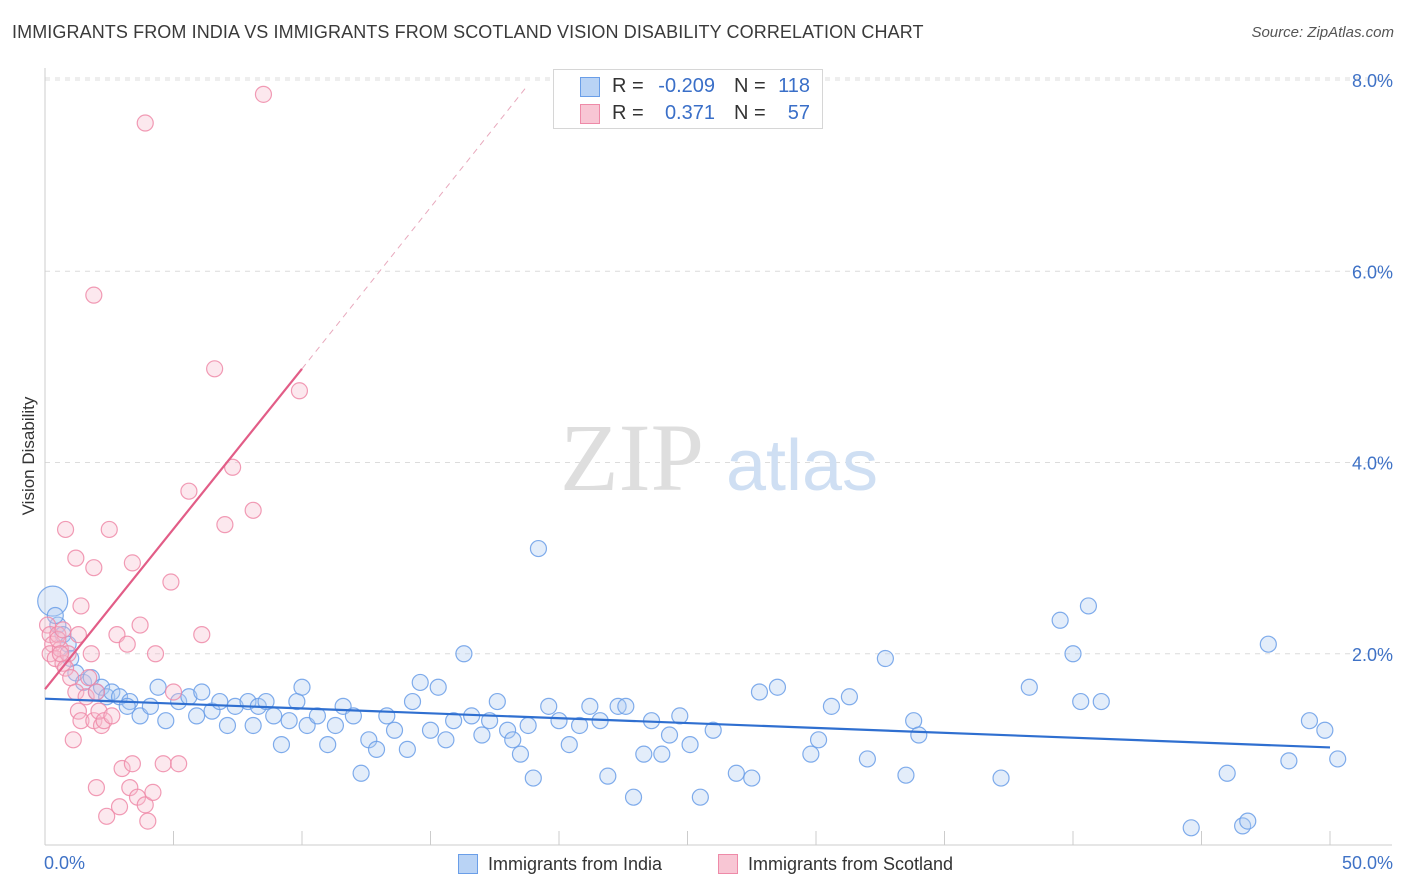 Image resolution: width=1406 pixels, height=892 pixels. What do you see at coordinates (835, 864) in the screenshot?
I see `bottom-legend-scotland: Immigrants from Scotland` at bounding box center [835, 864].